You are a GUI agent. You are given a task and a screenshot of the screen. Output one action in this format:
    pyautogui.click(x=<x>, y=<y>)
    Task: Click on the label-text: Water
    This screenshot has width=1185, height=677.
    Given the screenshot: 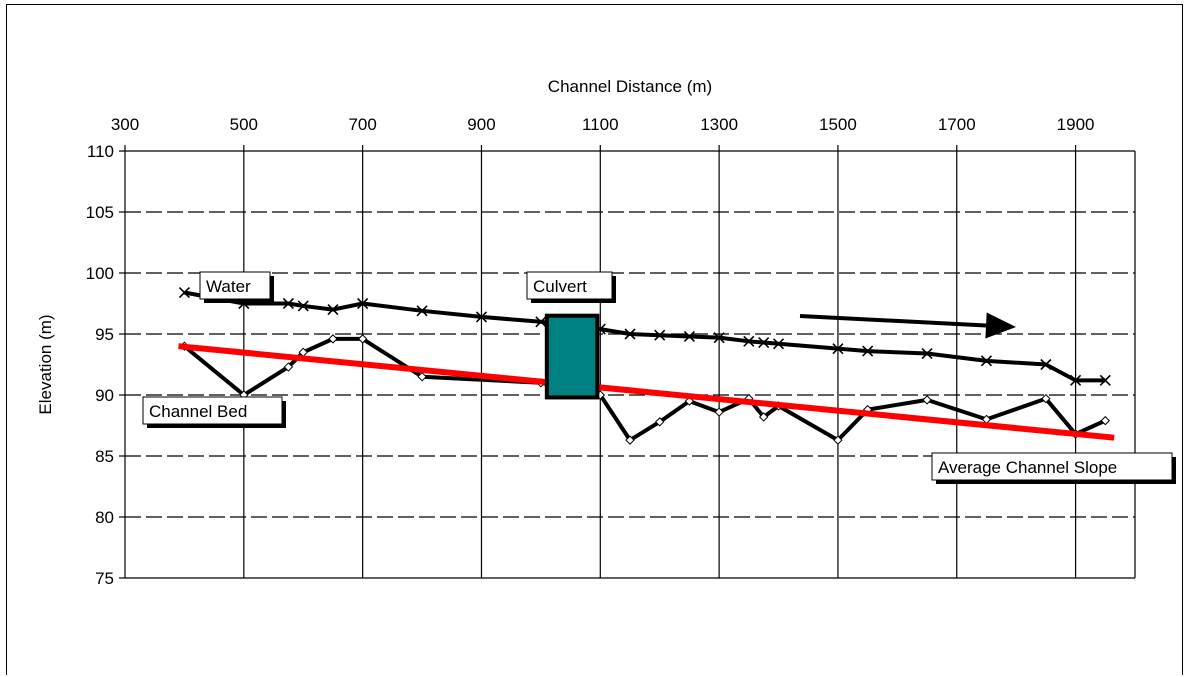 What is the action you would take?
    pyautogui.click(x=228, y=286)
    